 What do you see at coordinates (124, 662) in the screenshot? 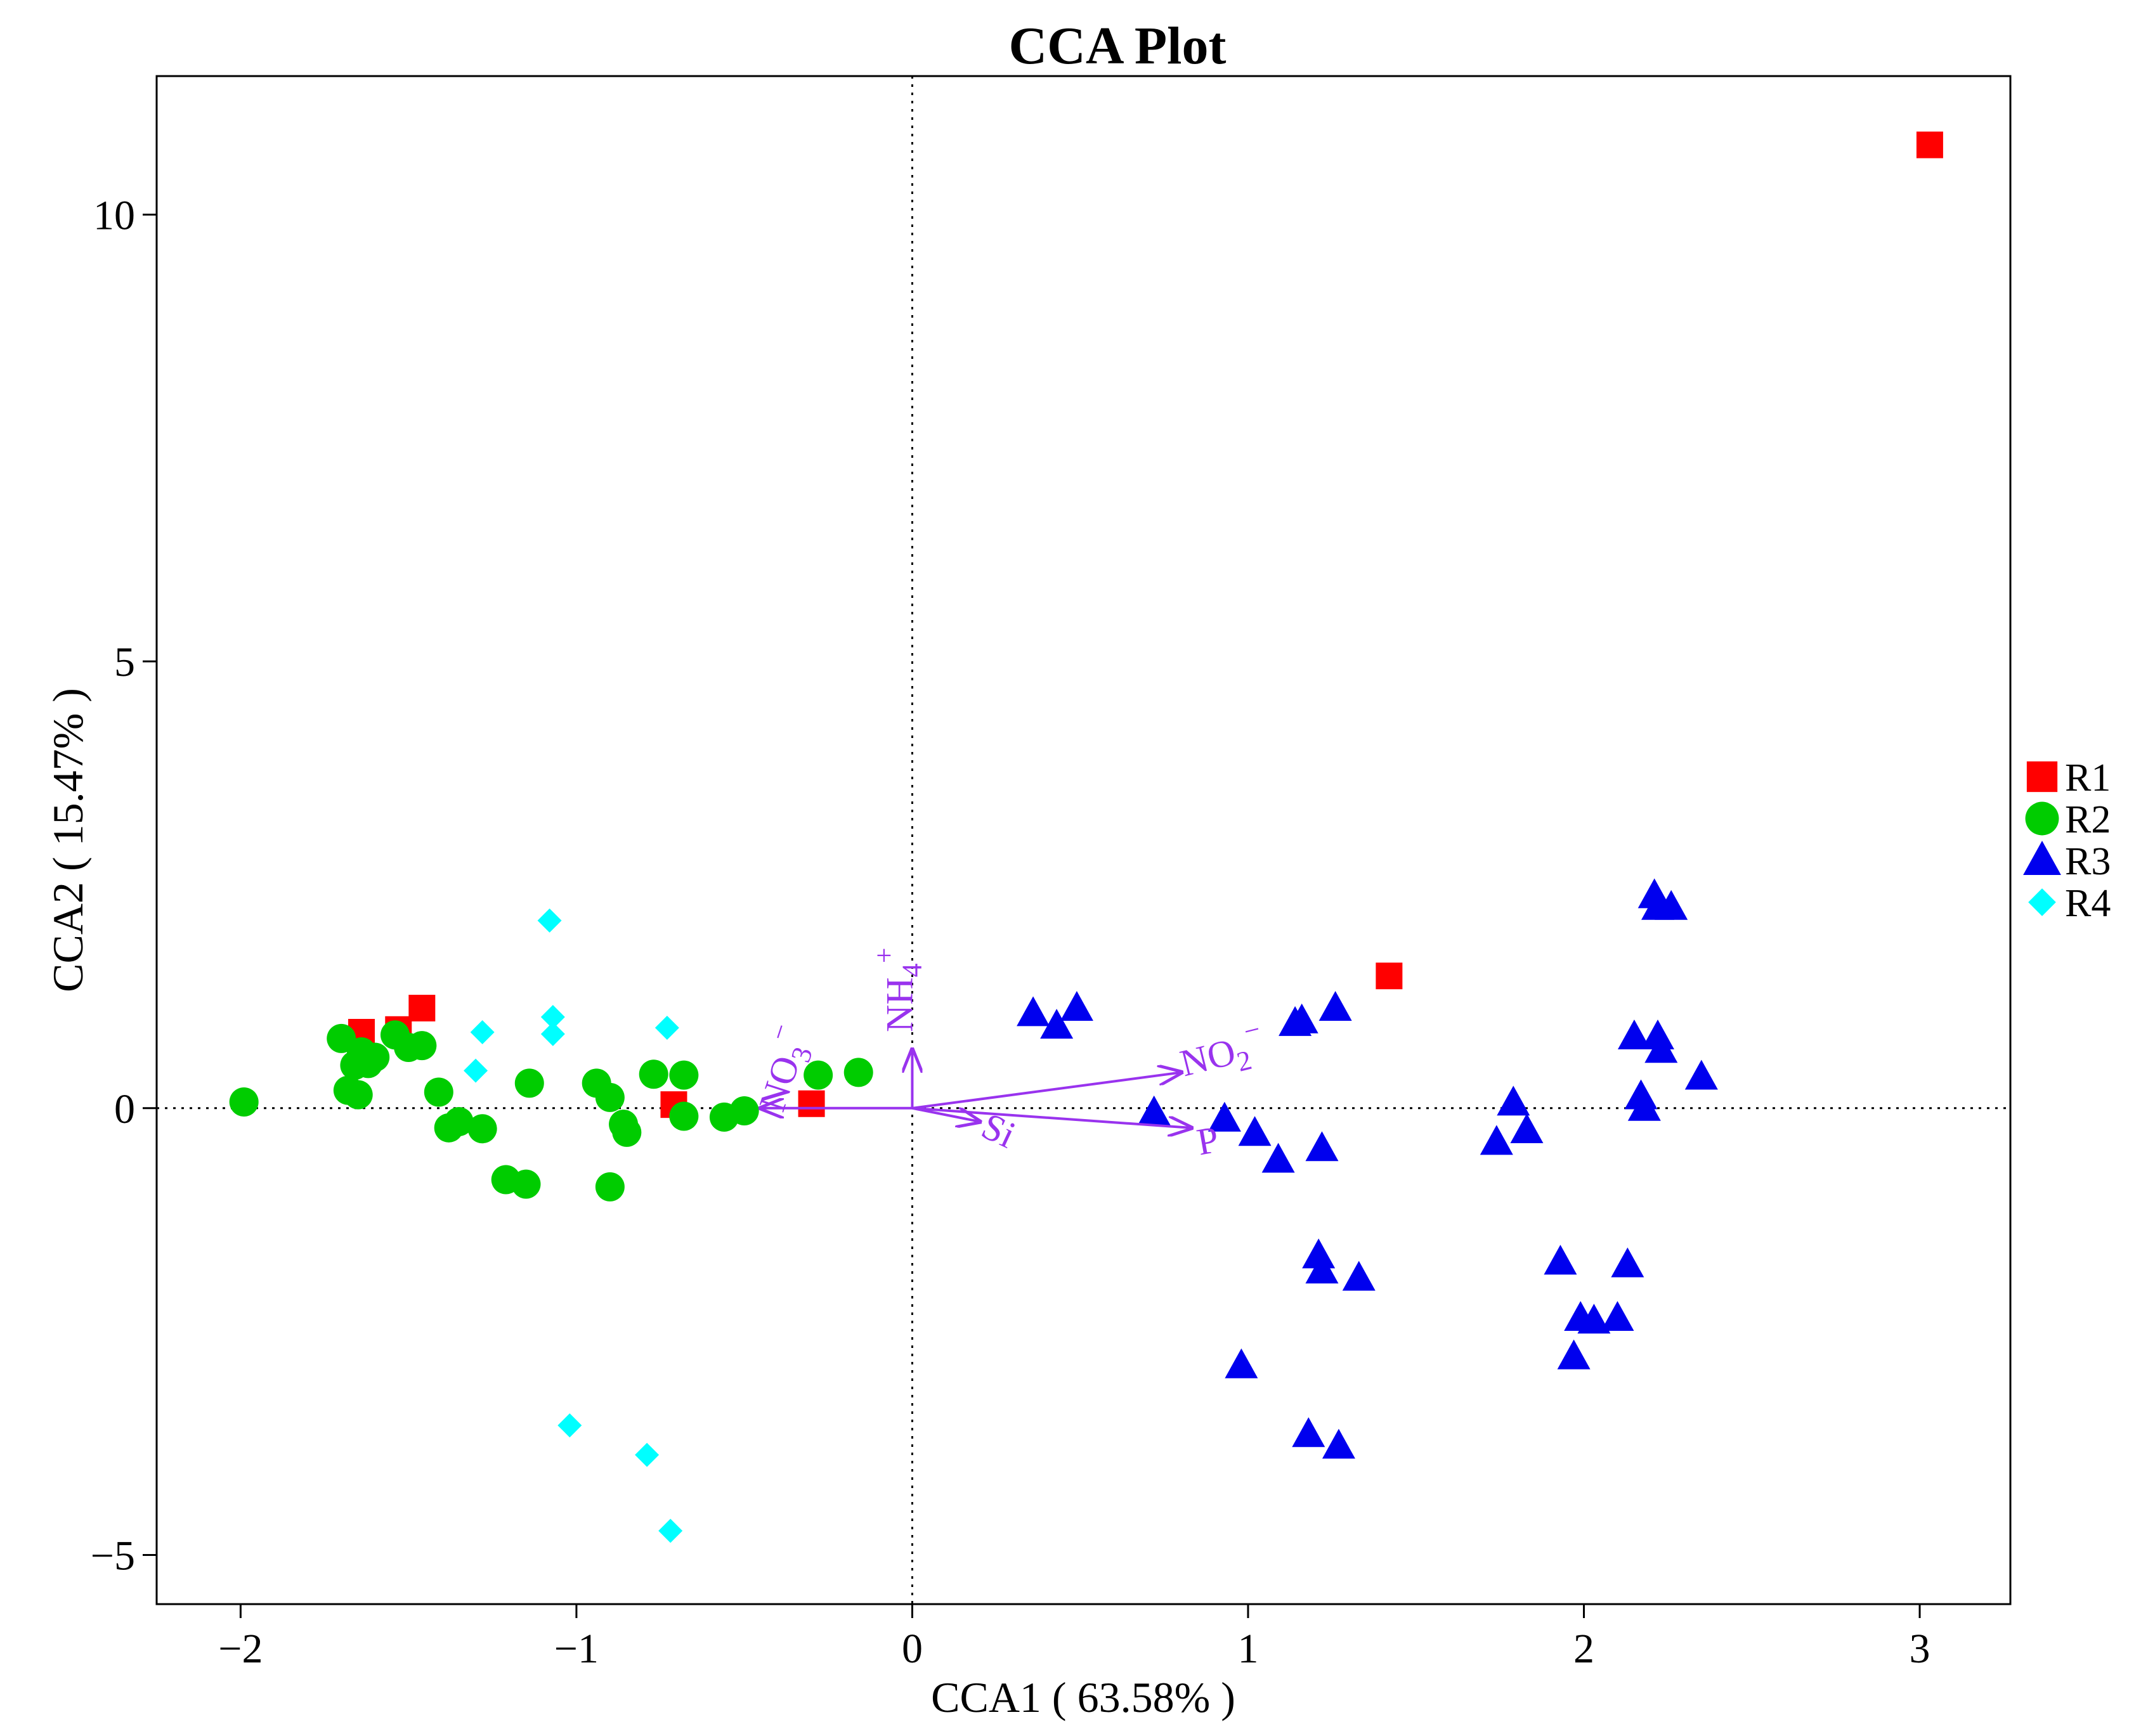
I see `y-tick-label: 5` at bounding box center [124, 662].